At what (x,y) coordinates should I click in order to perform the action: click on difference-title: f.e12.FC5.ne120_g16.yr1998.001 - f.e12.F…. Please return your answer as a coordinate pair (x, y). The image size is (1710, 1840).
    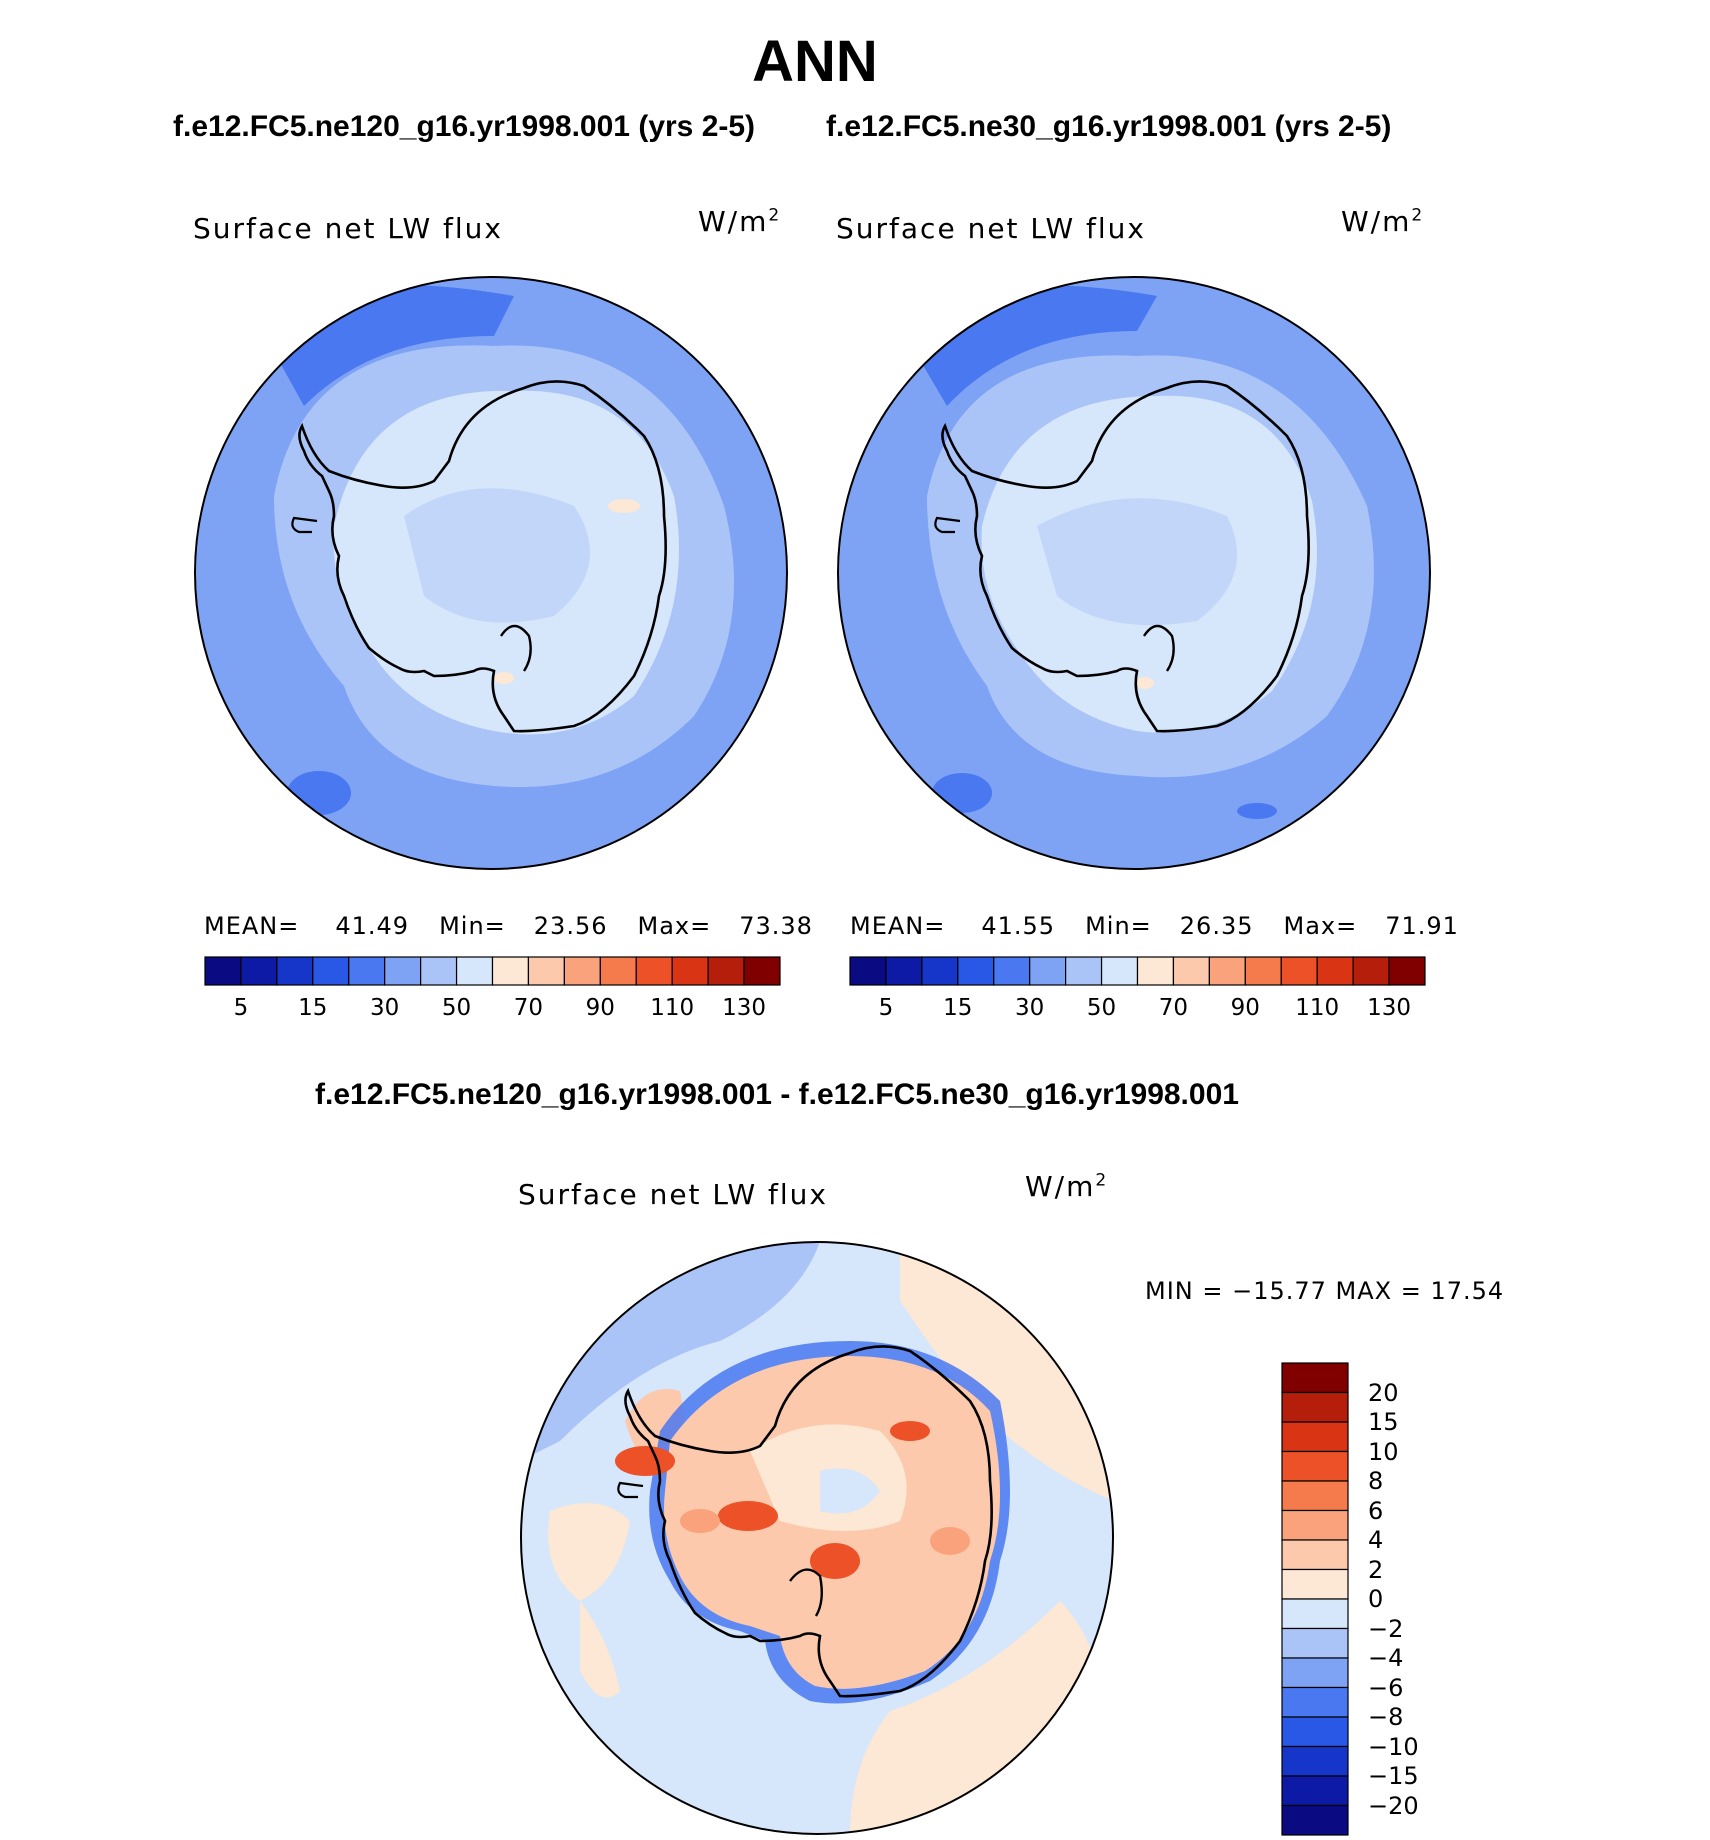
    Looking at the image, I should click on (777, 1094).